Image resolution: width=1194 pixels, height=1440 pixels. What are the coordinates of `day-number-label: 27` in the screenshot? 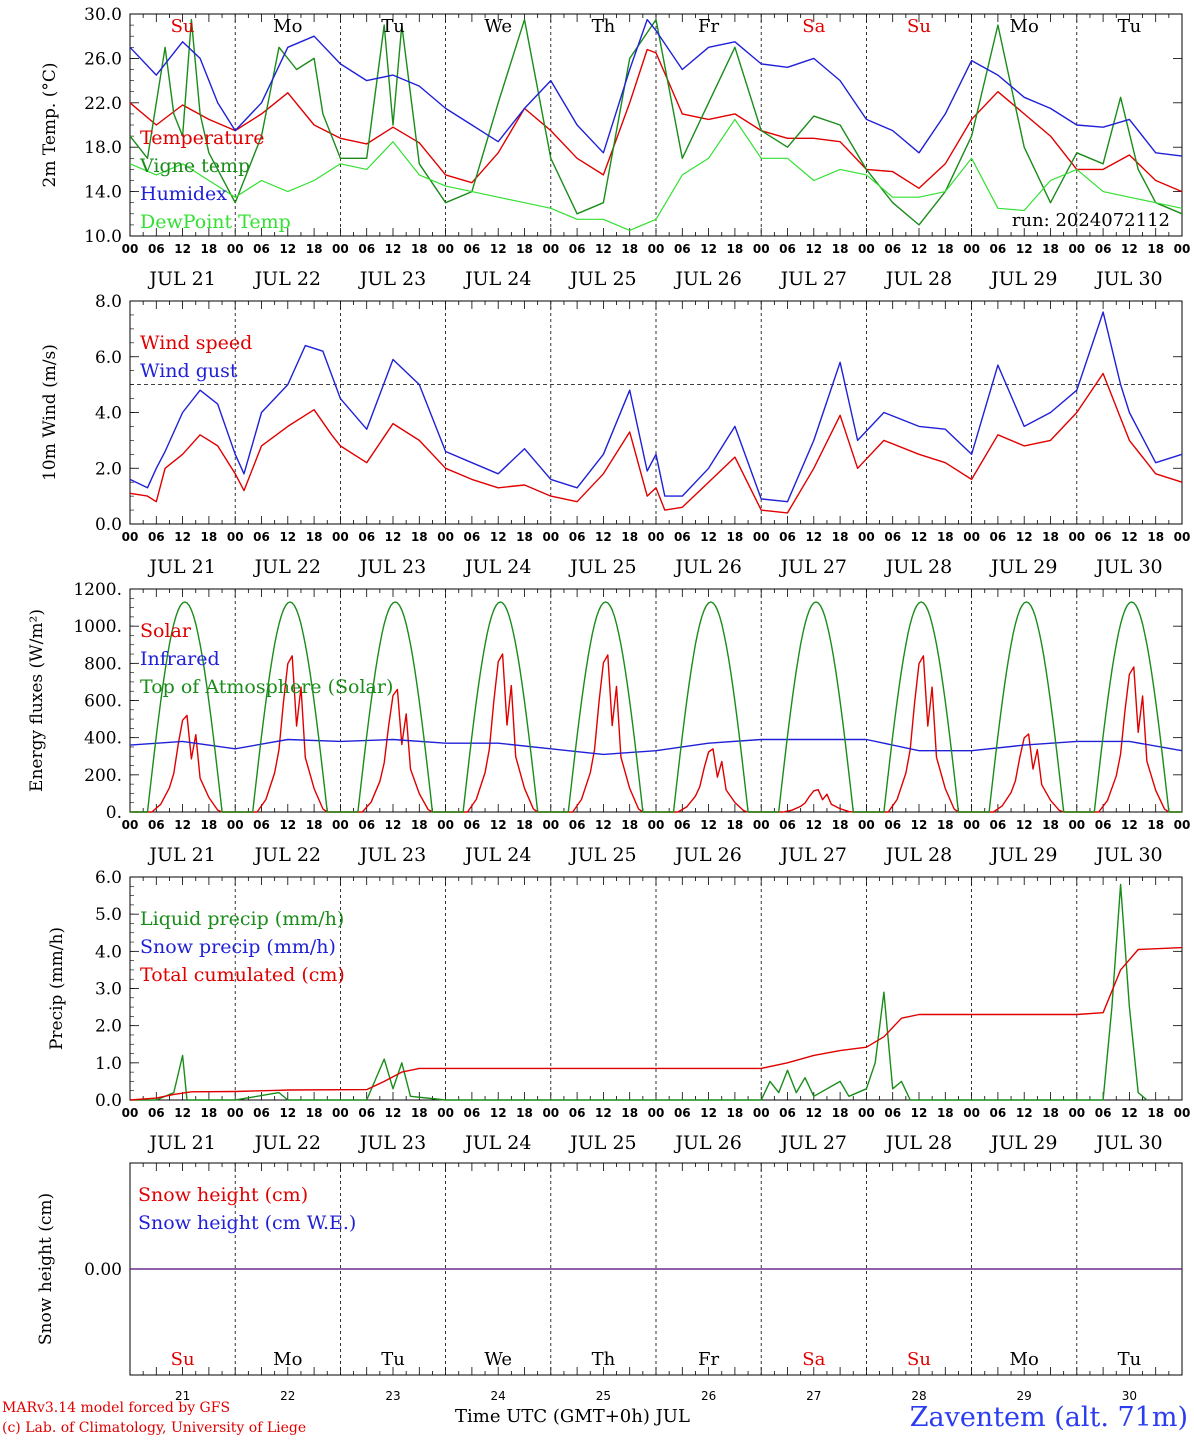 It's located at (813, 1396).